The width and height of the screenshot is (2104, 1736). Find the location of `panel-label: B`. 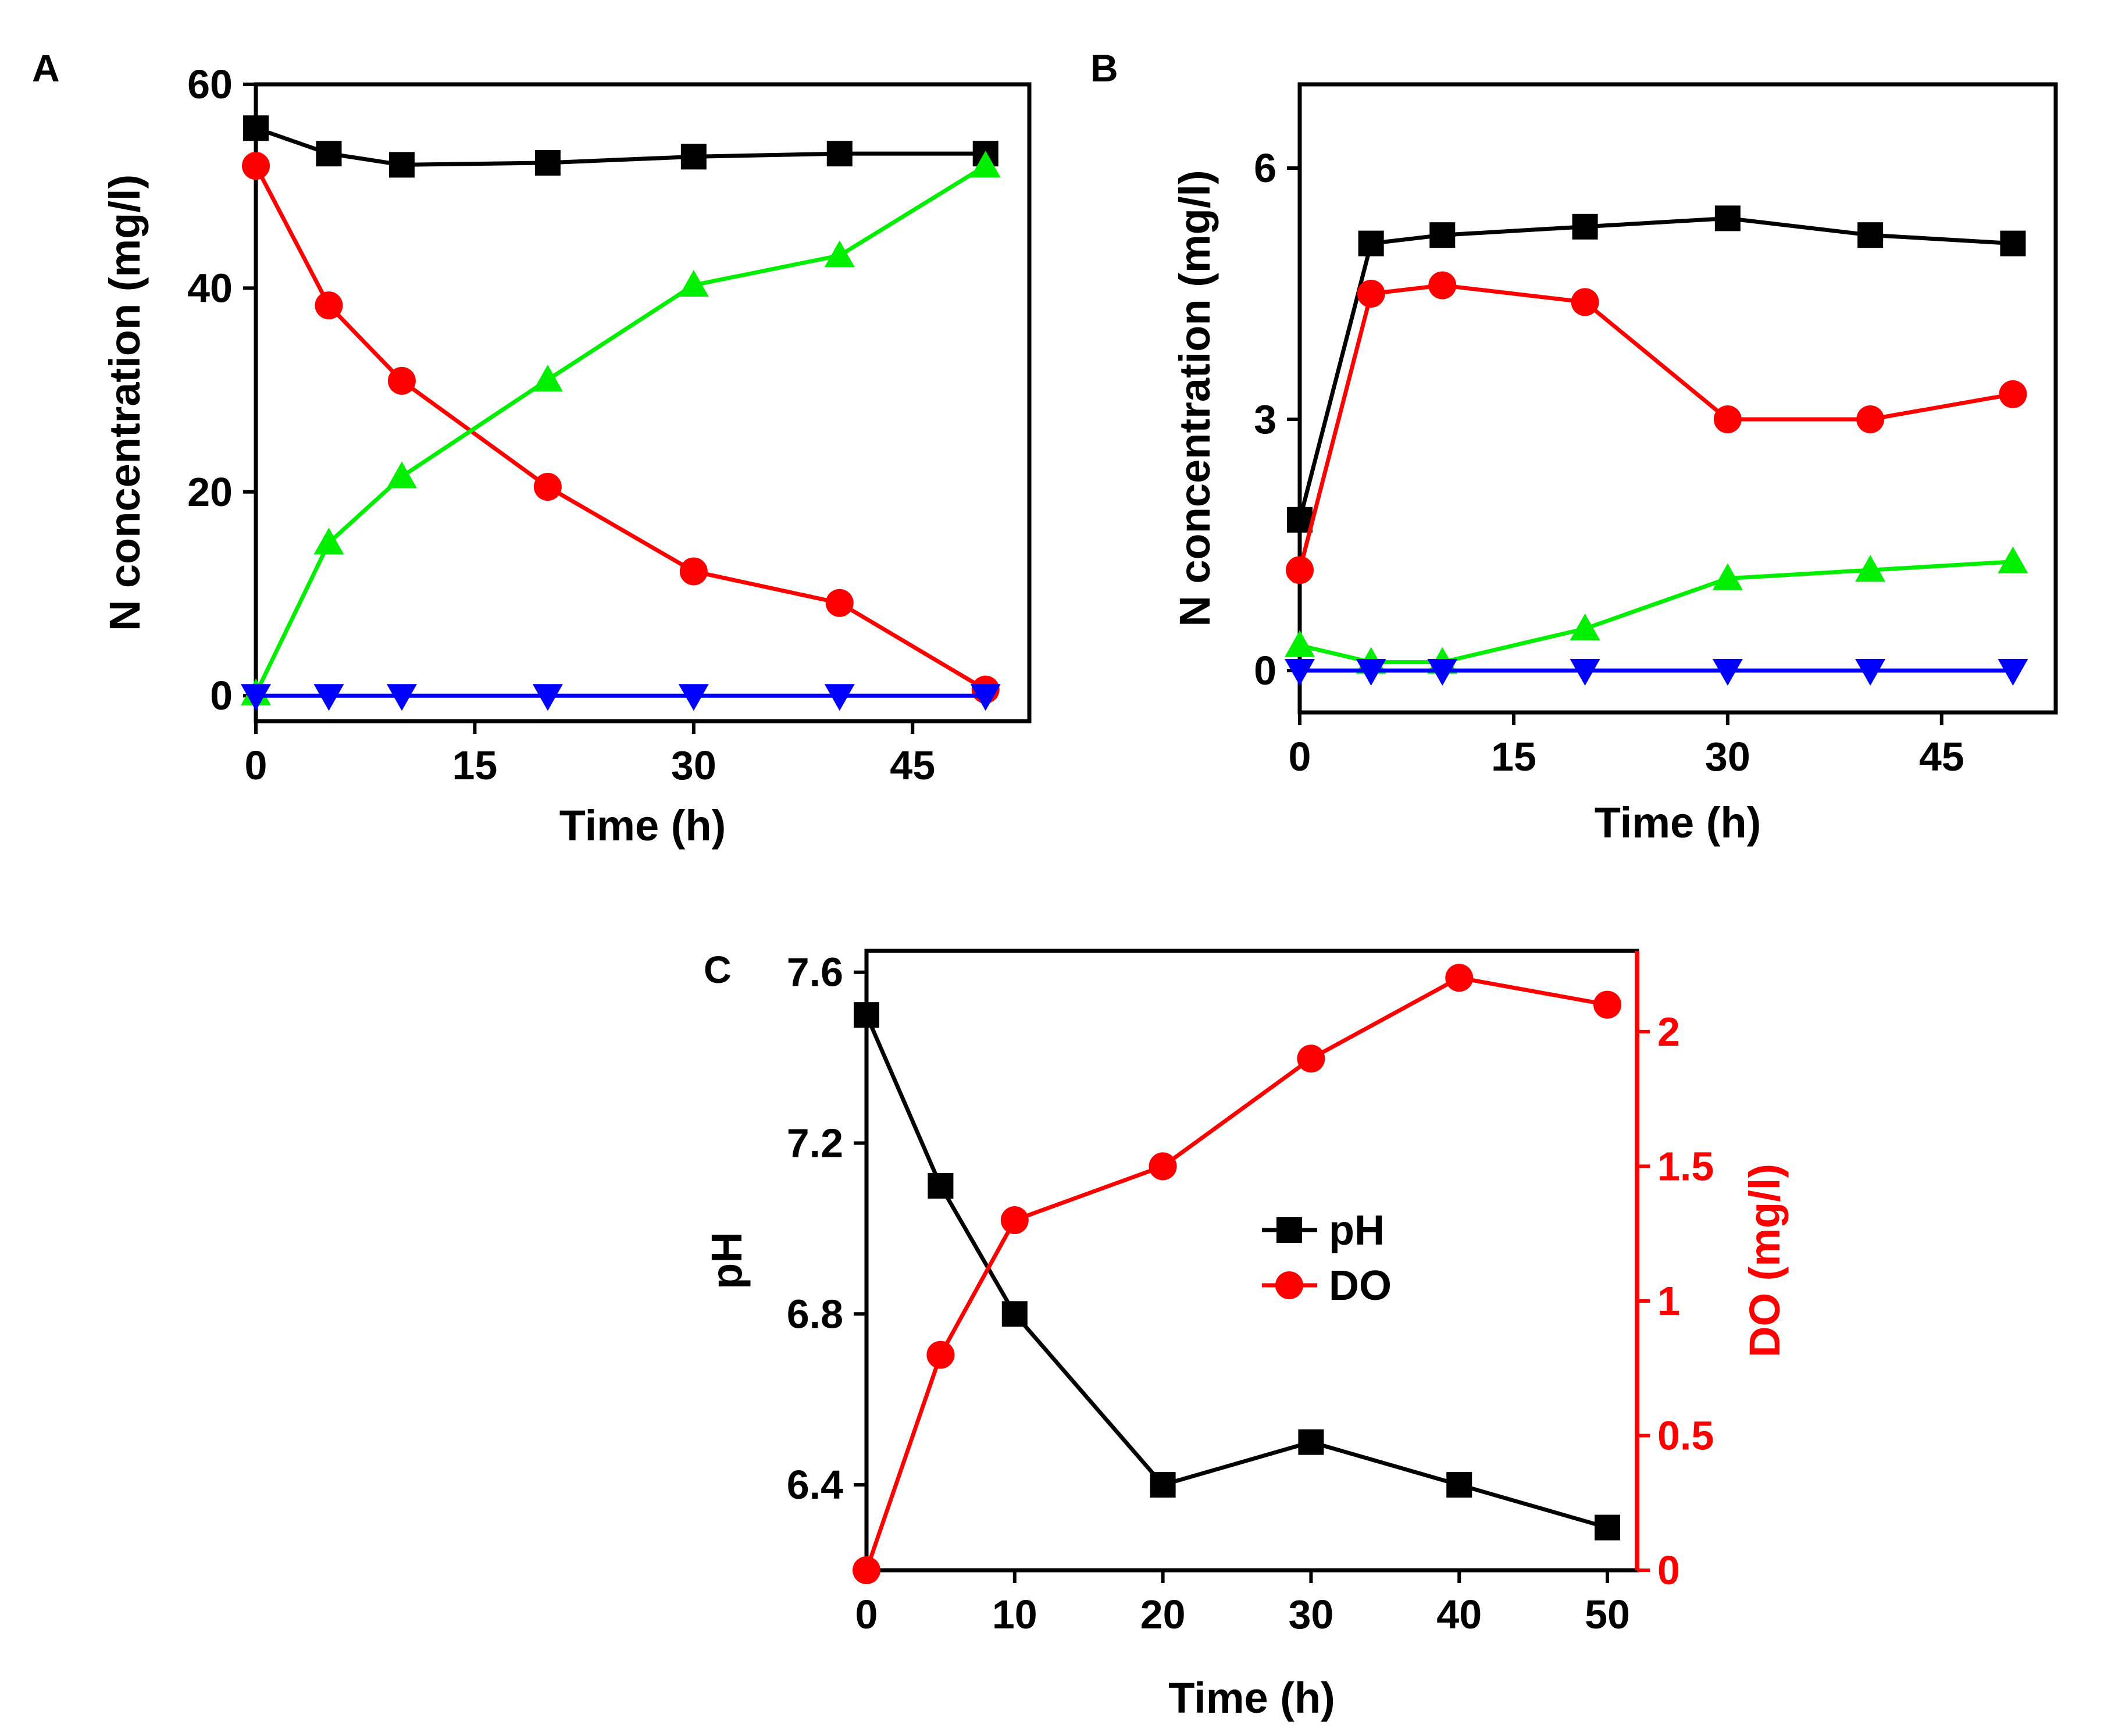

panel-label: B is located at coordinates (1104, 68).